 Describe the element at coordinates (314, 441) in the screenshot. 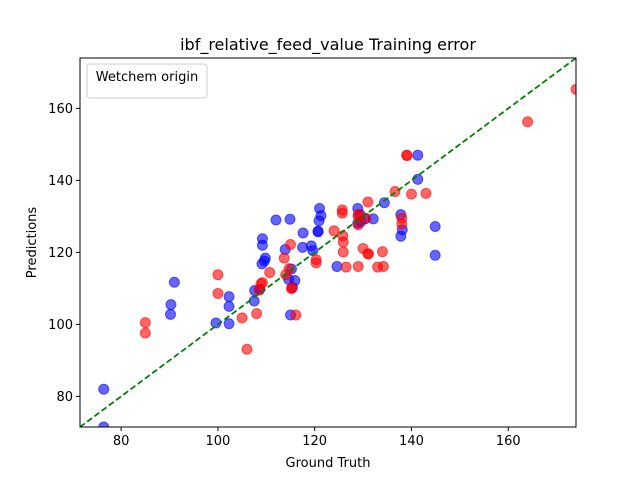

I see `x-tick-label: 120` at that location.